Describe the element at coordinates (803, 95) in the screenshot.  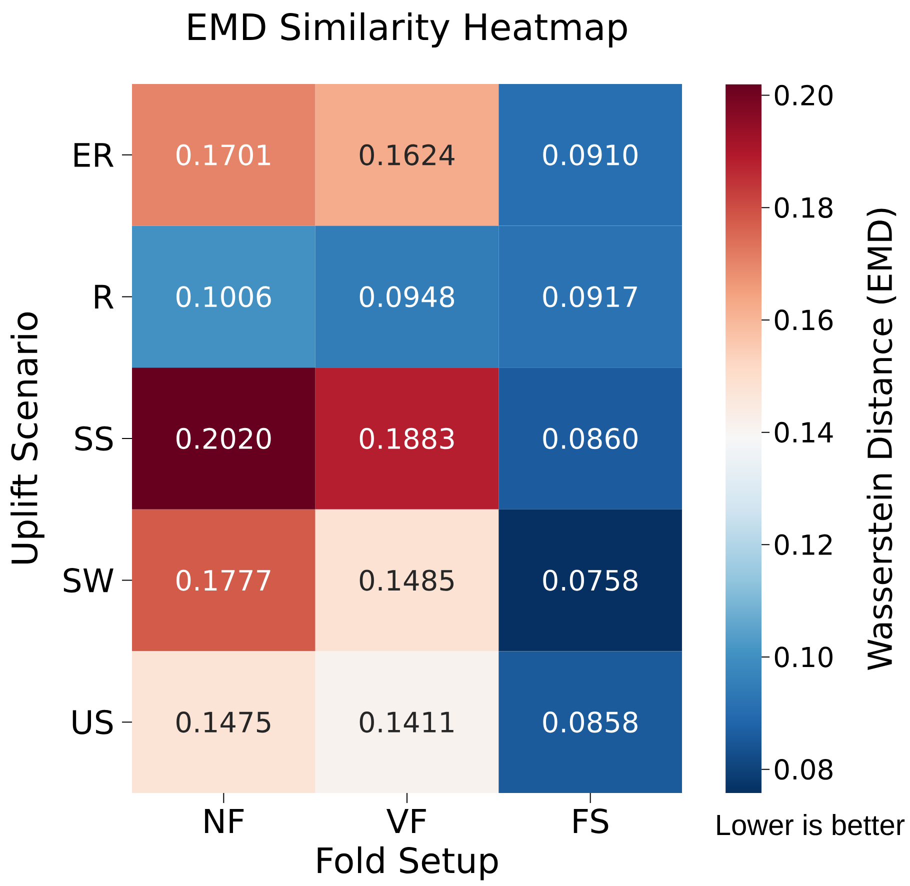
I see `color-bar-label: 0.20` at that location.